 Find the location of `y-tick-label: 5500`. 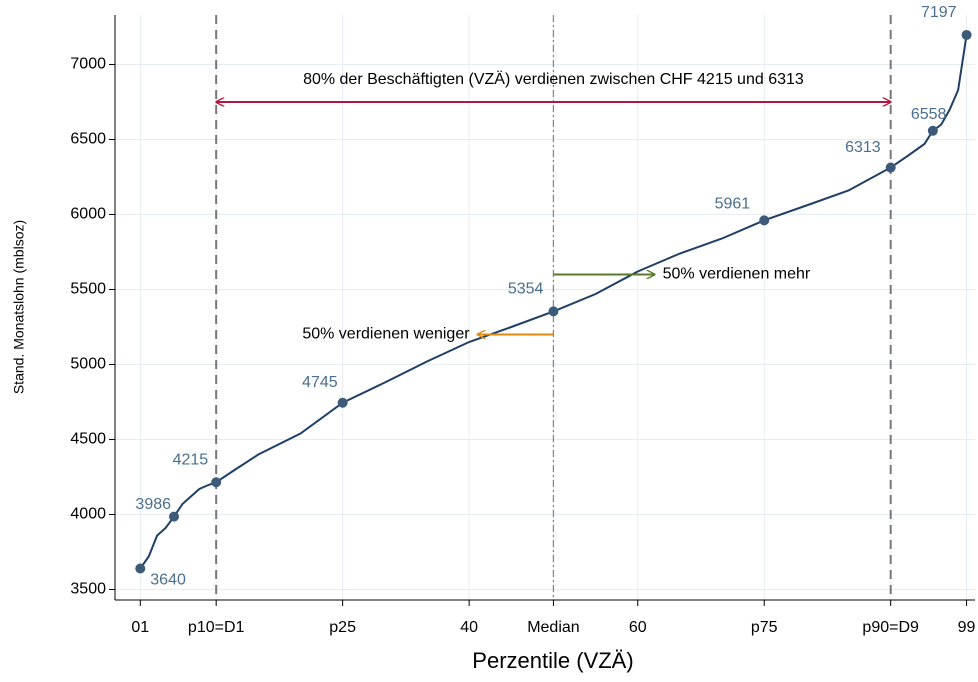

y-tick-label: 5500 is located at coordinates (88, 289).